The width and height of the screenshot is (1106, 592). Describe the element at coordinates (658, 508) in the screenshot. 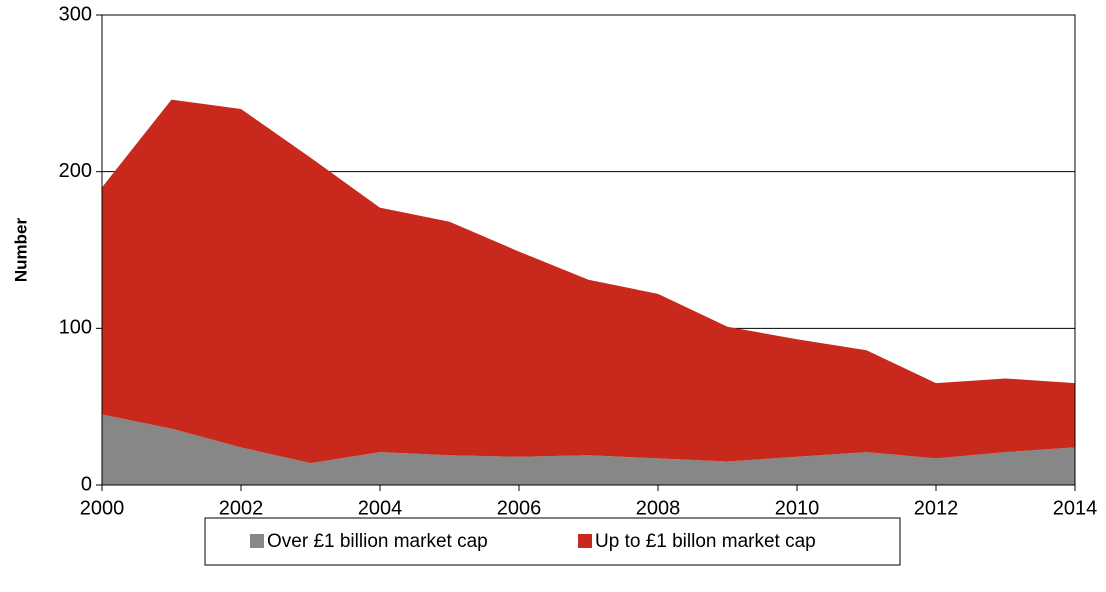

I see `x-tick-label: 2008` at that location.